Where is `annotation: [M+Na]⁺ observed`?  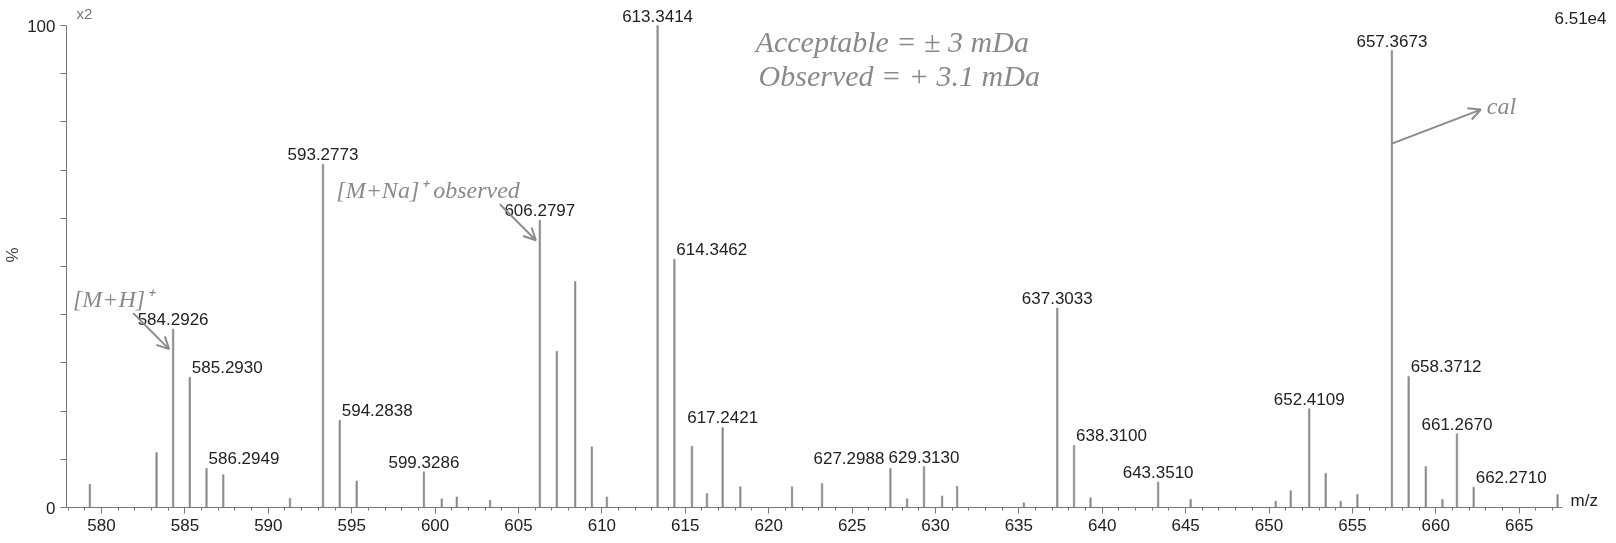 annotation: [M+Na]⁺ observed is located at coordinates (428, 190).